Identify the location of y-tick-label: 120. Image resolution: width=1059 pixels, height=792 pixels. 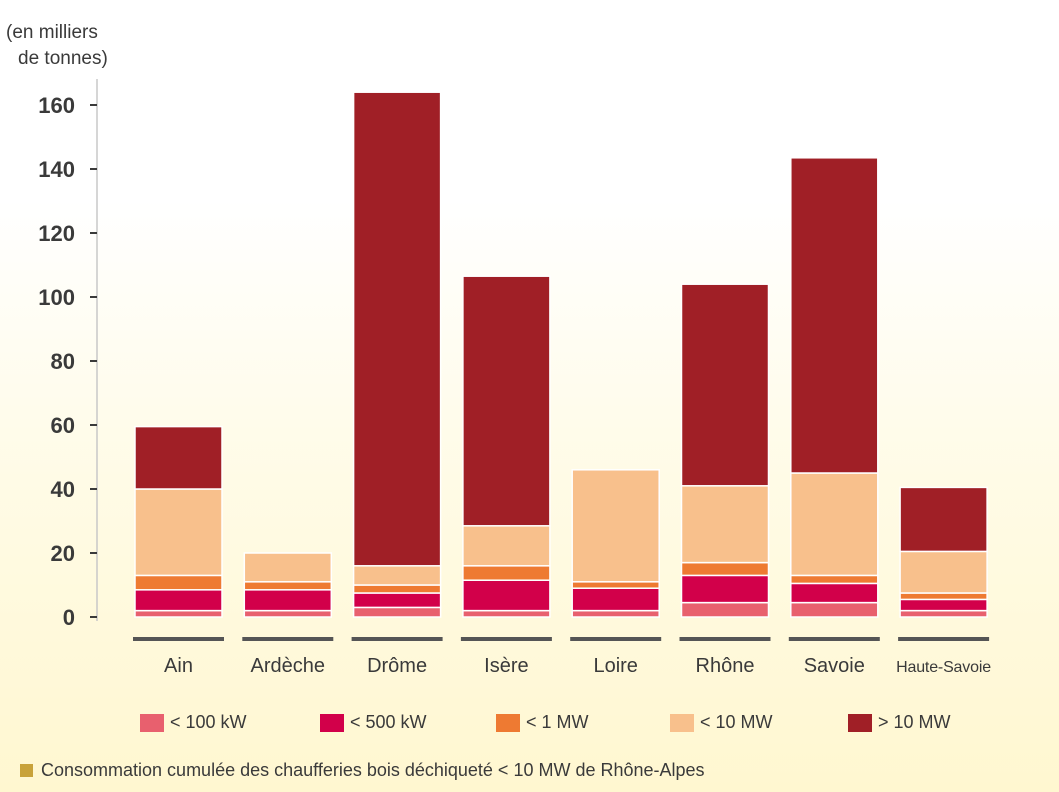
(56, 233).